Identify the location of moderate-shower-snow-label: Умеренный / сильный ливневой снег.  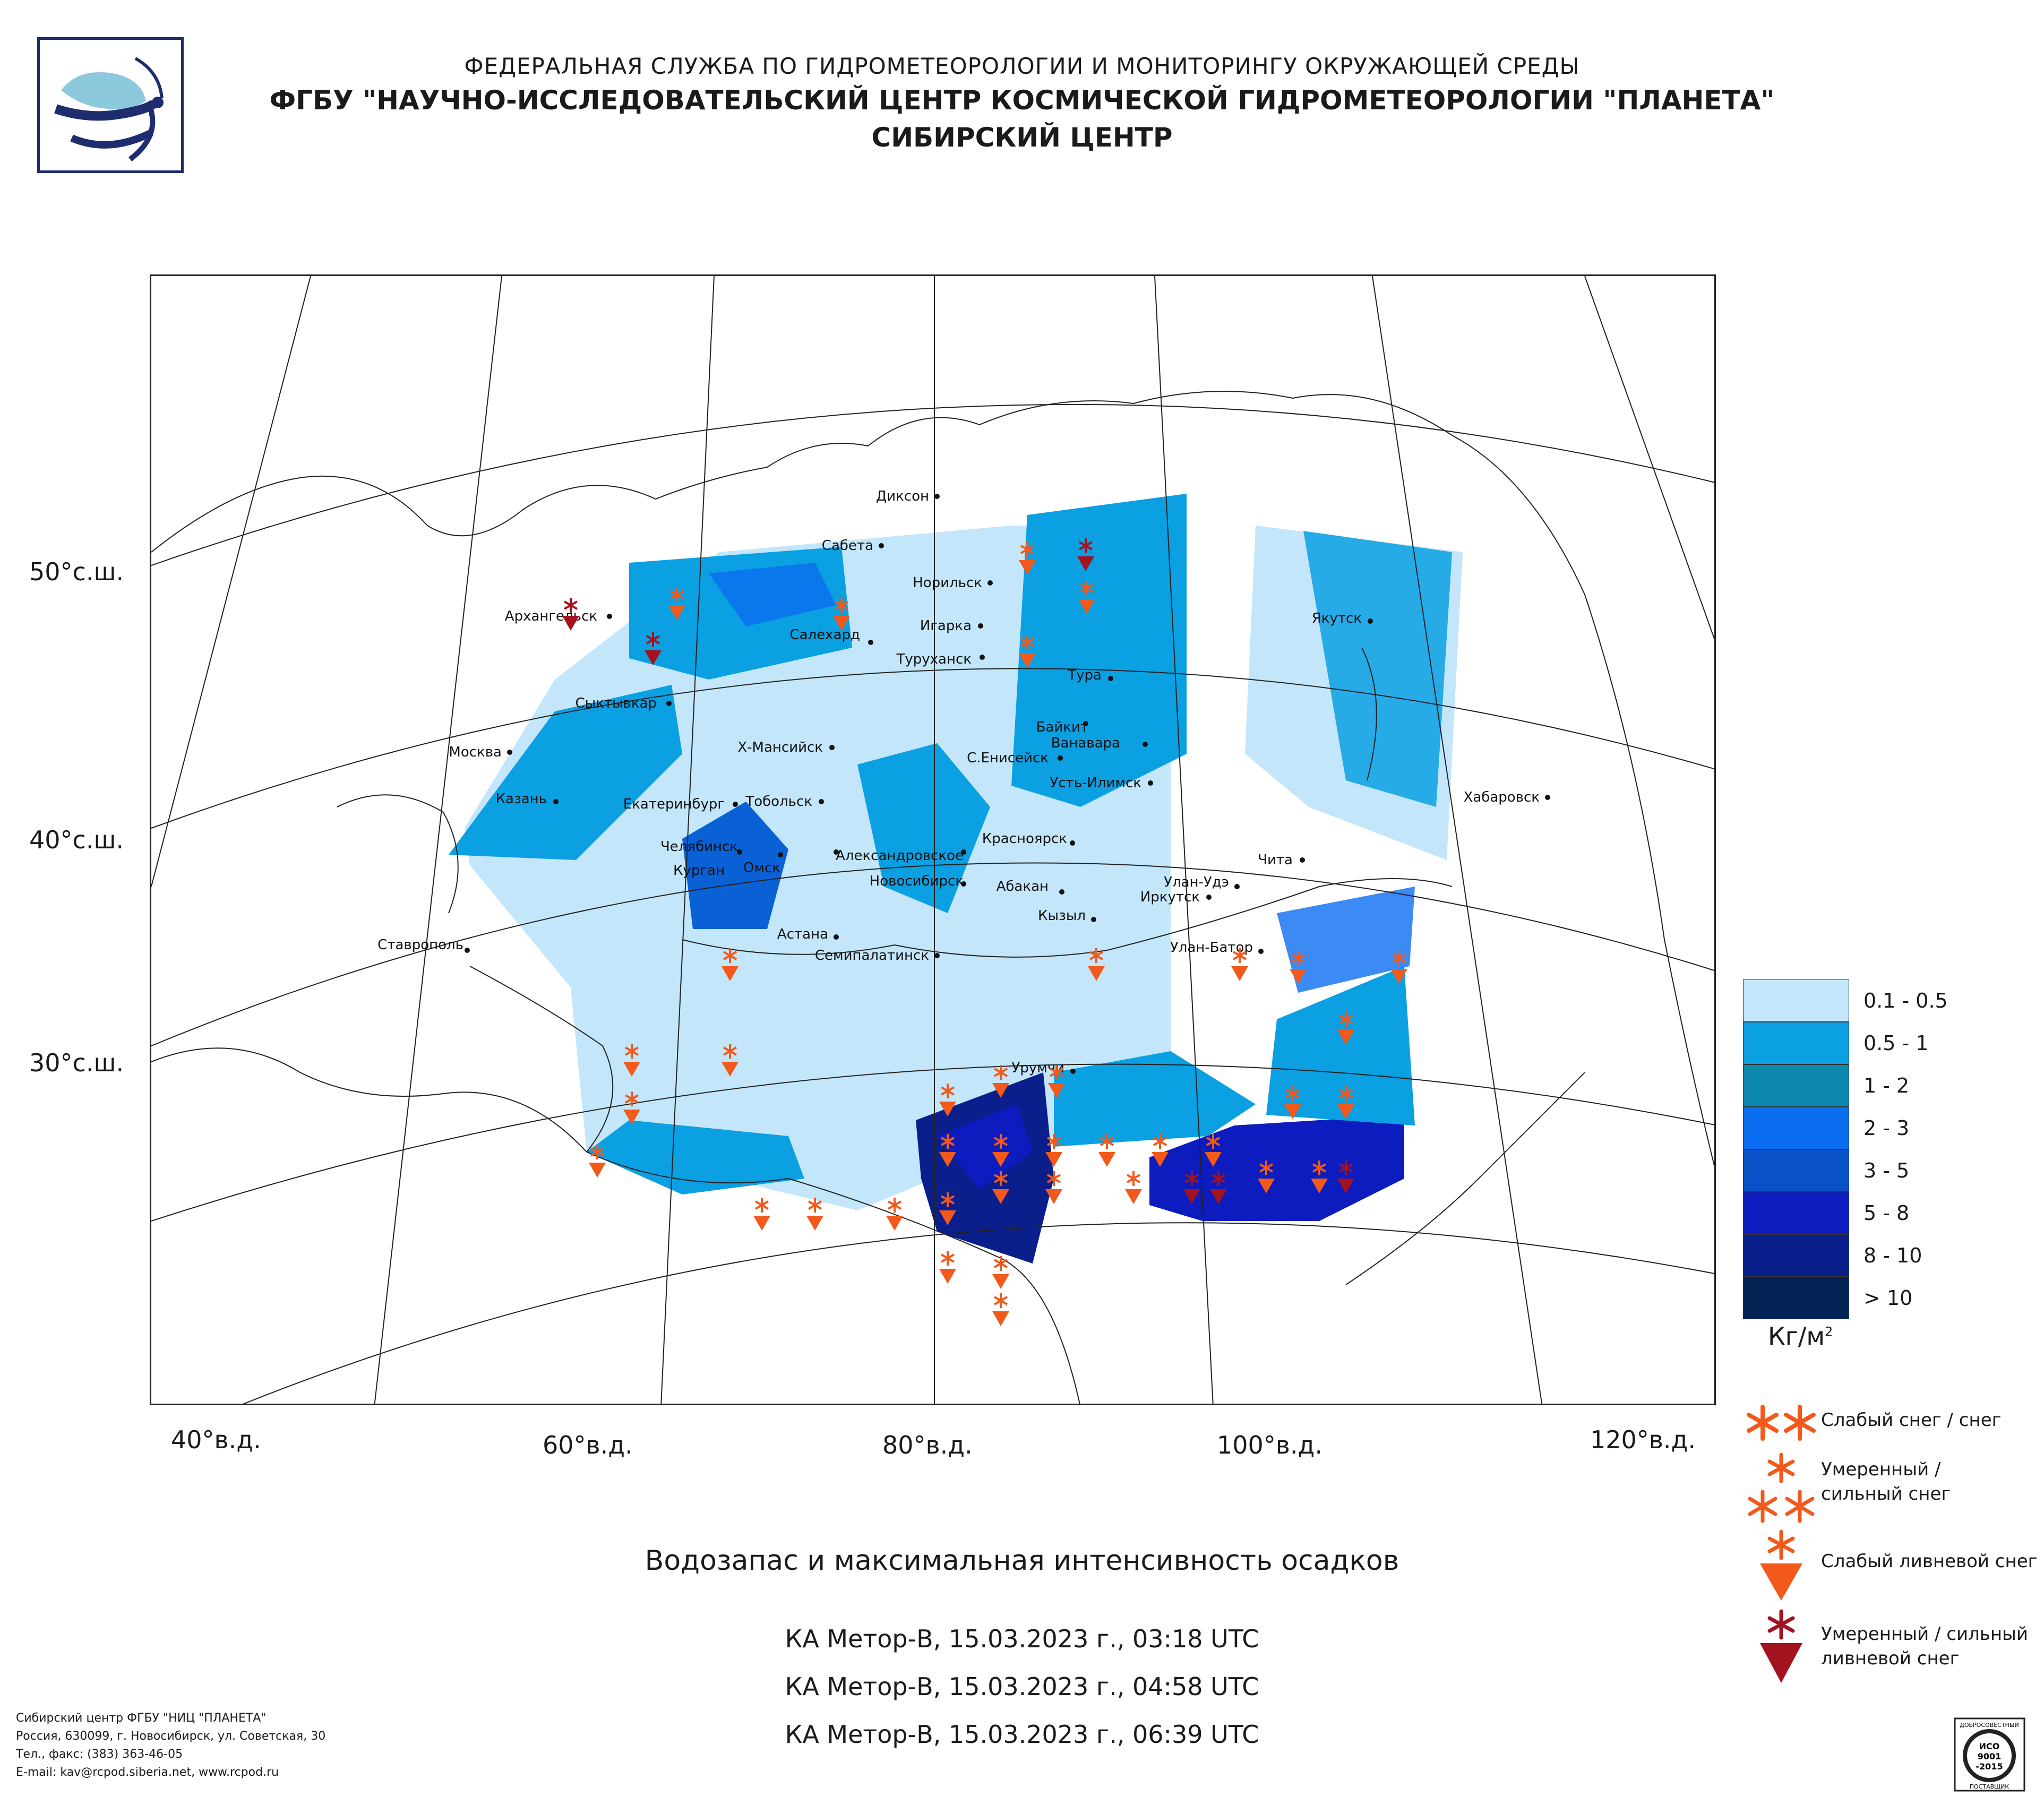
(1924, 1646).